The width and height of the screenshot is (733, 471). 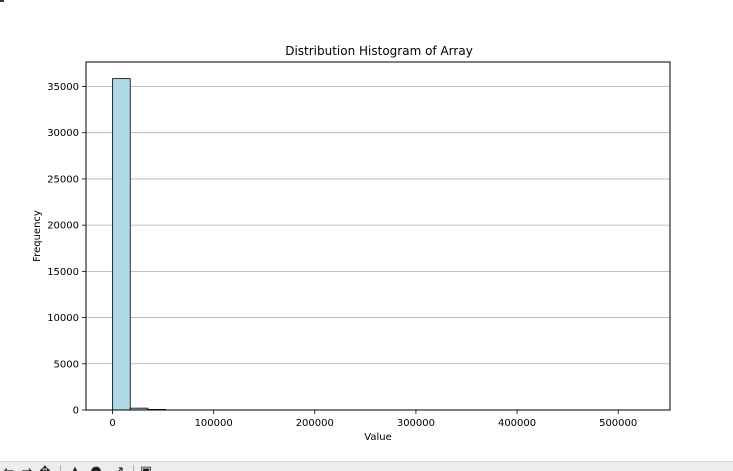 What do you see at coordinates (315, 423) in the screenshot?
I see `x-tick-label: 200000` at bounding box center [315, 423].